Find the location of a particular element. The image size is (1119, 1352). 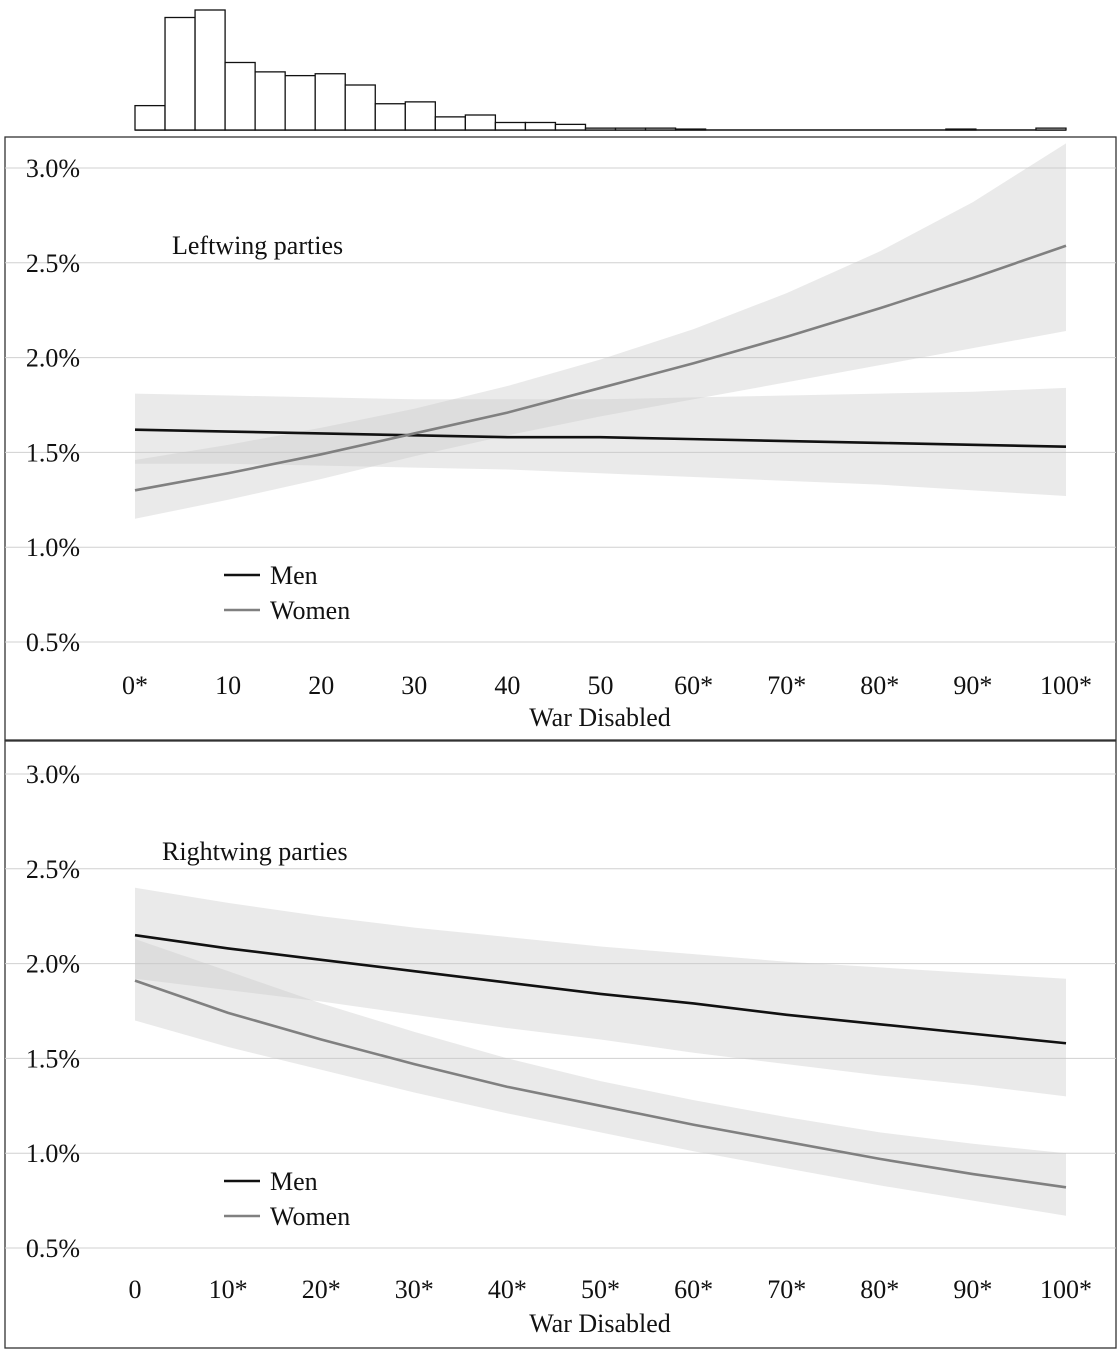

x-tick-label: 40 is located at coordinates (507, 685).